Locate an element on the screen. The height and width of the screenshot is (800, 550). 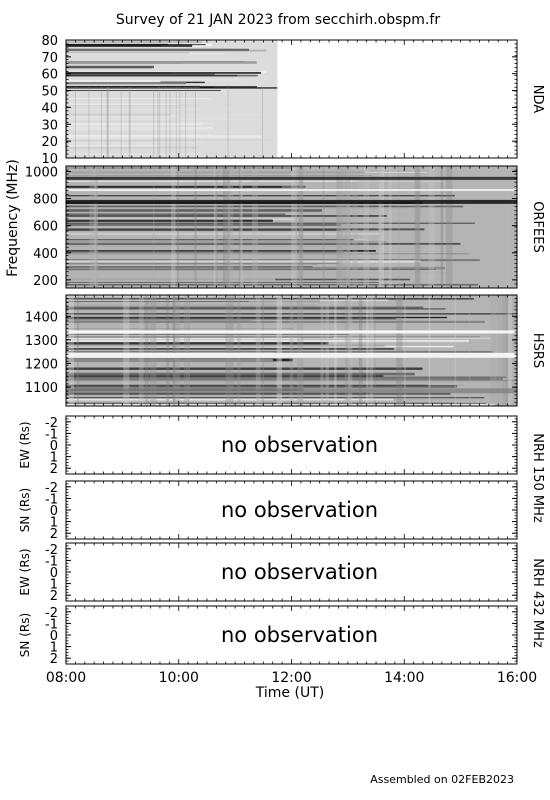
time-tick-label: 14:00 is located at coordinates (404, 678).